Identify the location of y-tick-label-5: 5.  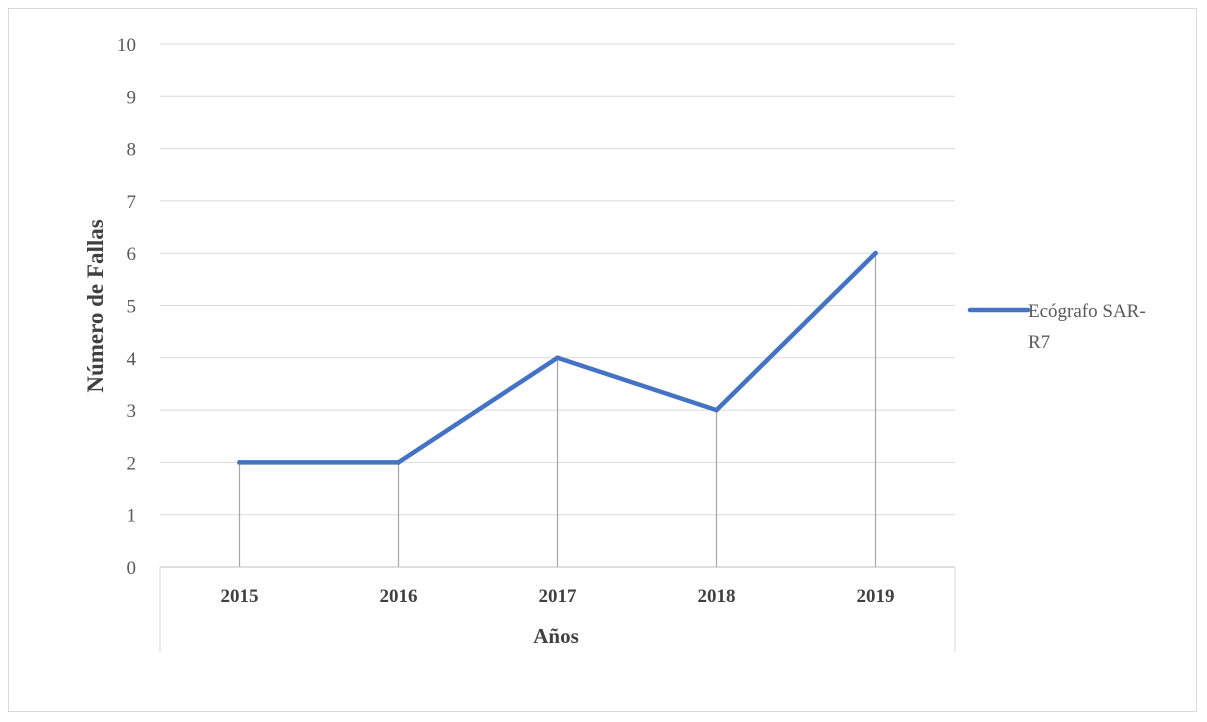
(132, 307).